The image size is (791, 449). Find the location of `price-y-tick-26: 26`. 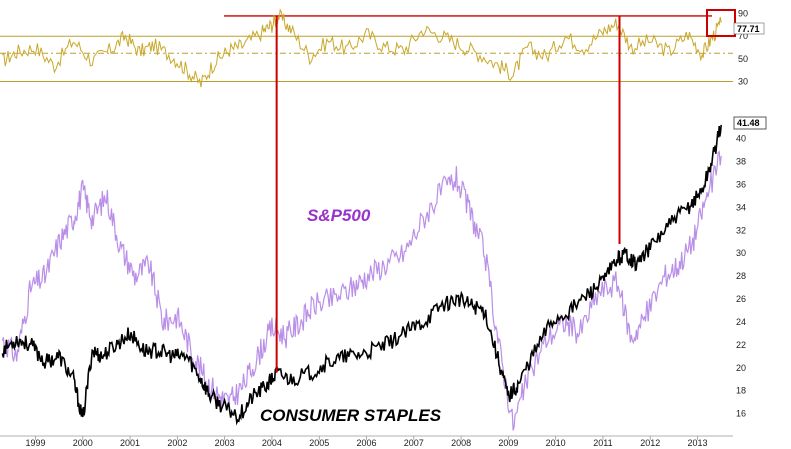

price-y-tick-26: 26 is located at coordinates (741, 299).